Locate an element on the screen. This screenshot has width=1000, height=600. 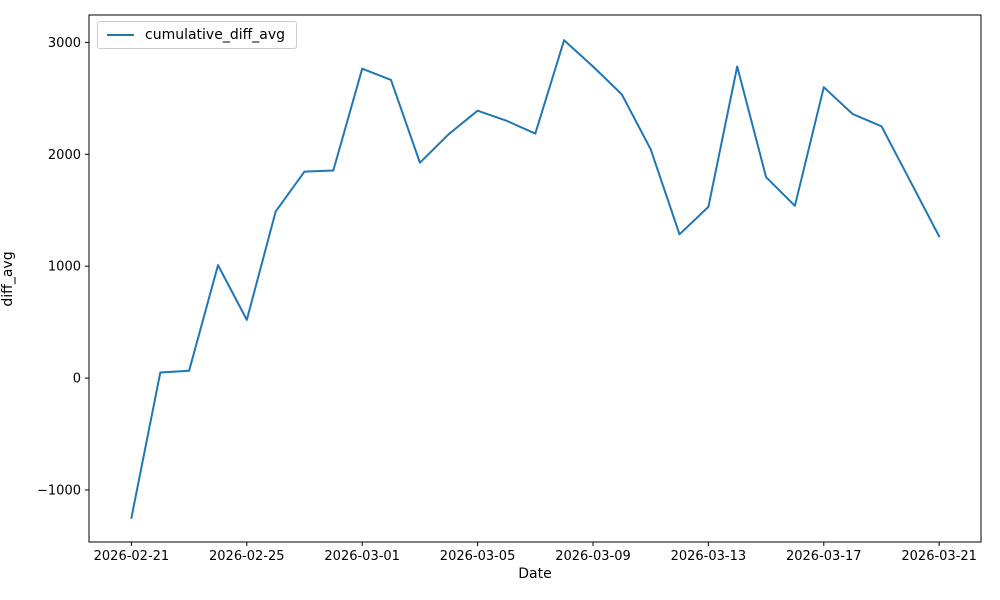
legend-line-icon is located at coordinates (120, 35).